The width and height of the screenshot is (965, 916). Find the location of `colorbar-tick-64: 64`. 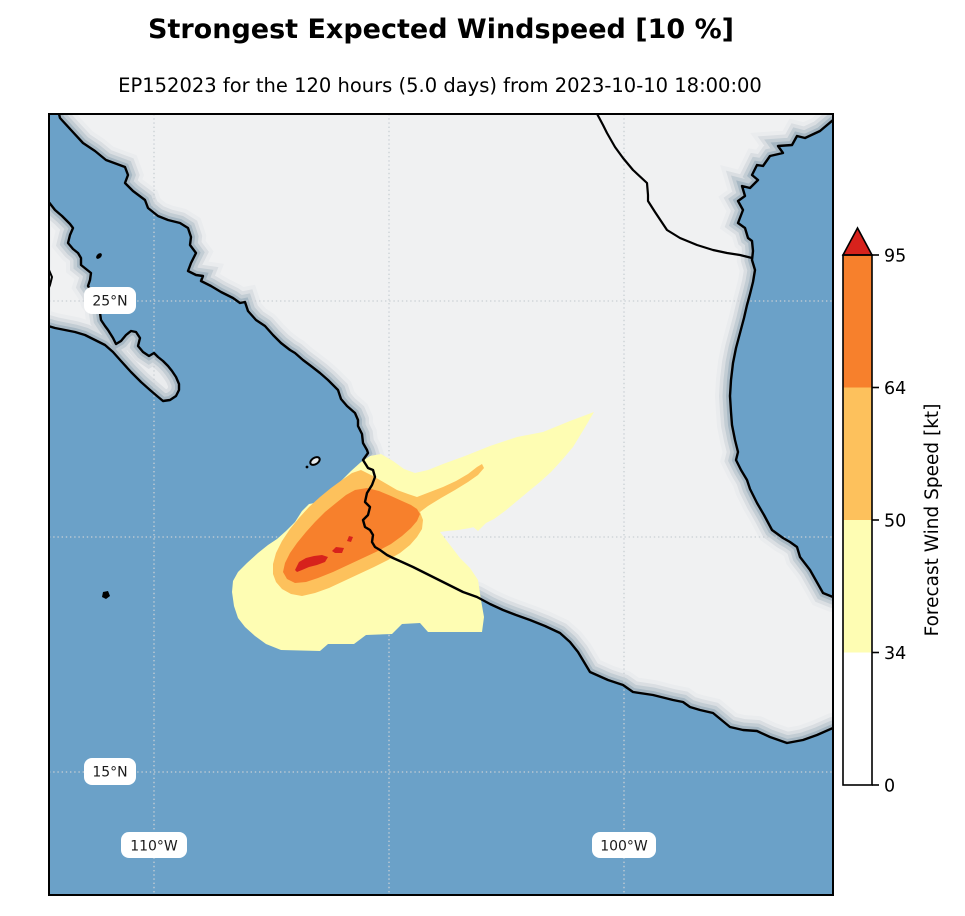

colorbar-tick-64: 64 is located at coordinates (895, 389).